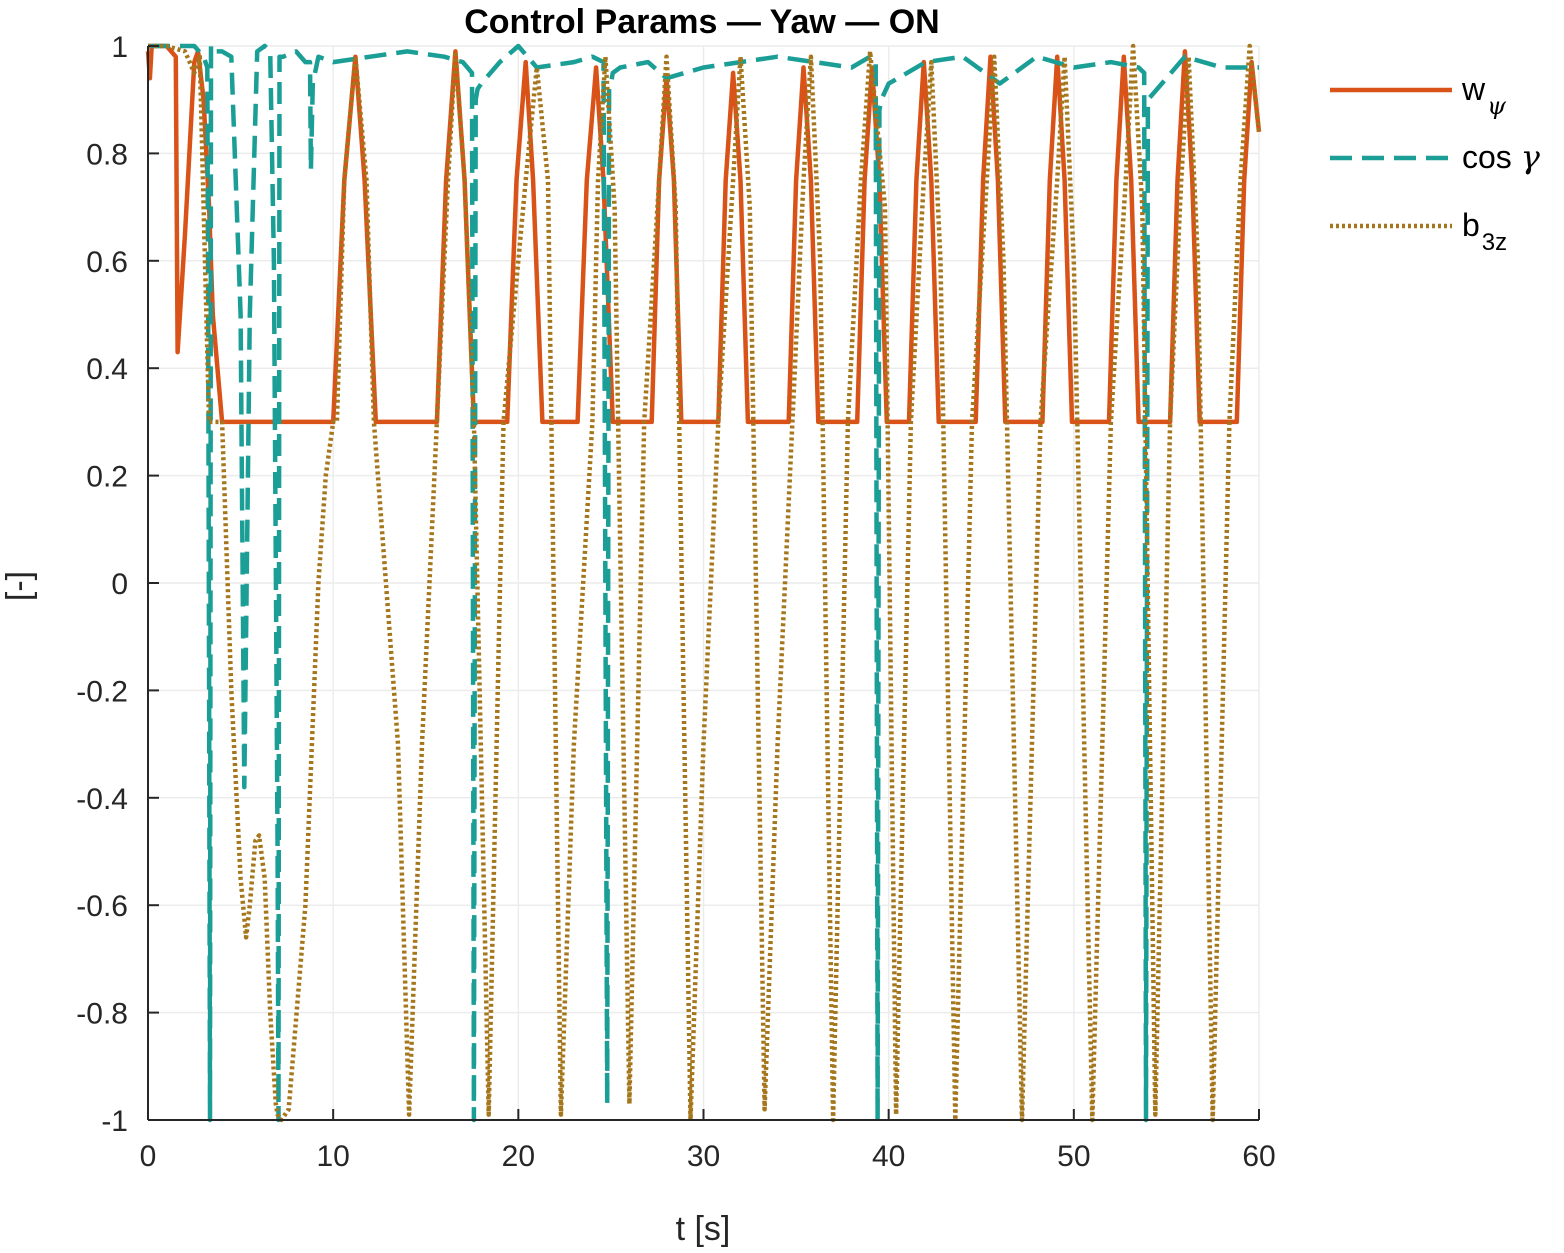  Describe the element at coordinates (888, 1156) in the screenshot. I see `x-tick-label-4: 40` at that location.